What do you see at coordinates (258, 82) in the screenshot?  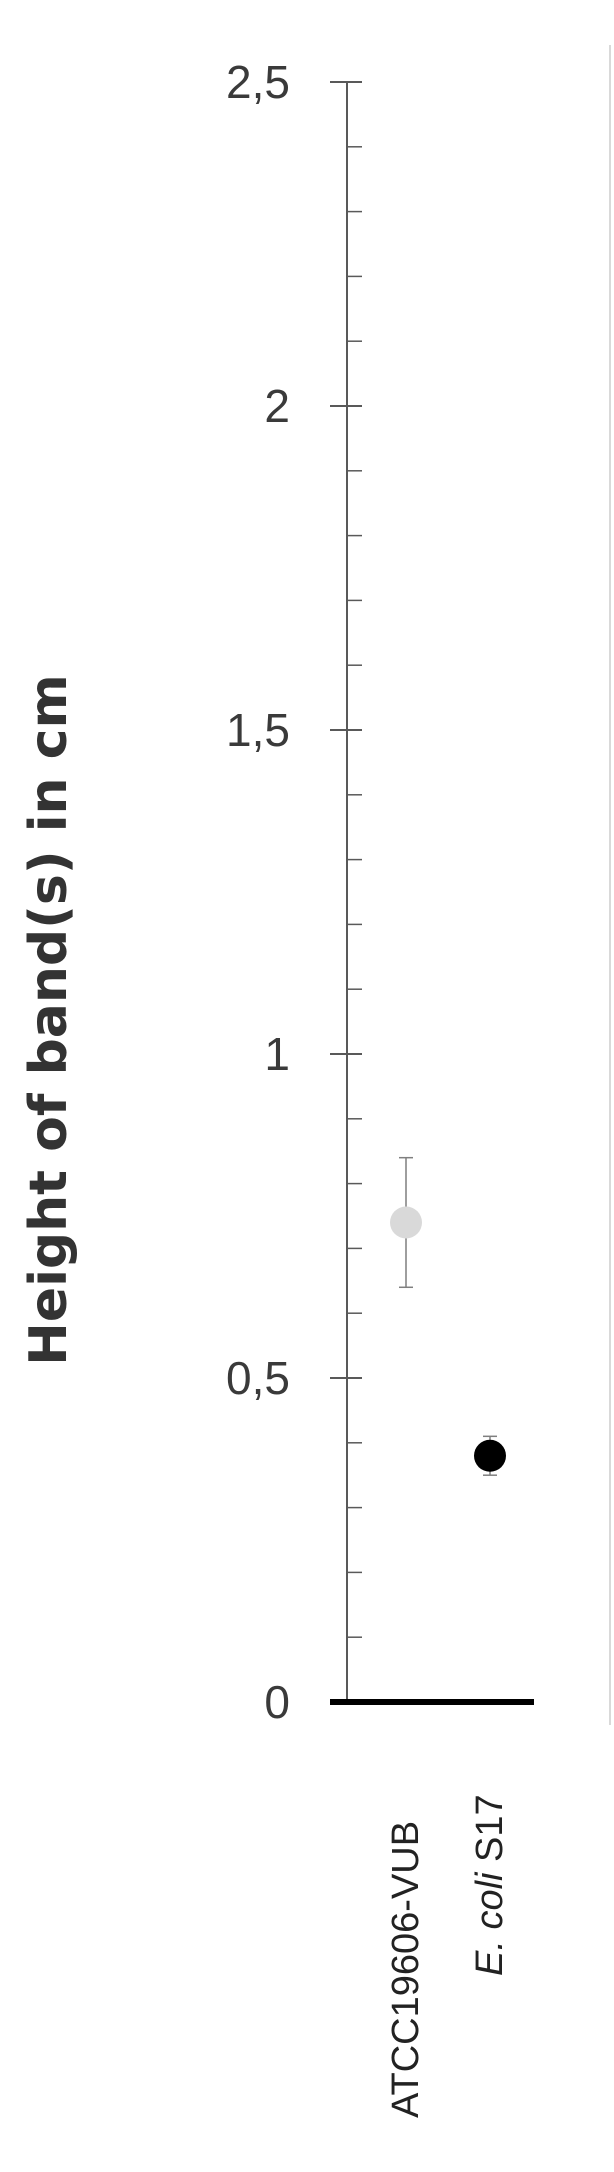 I see `y-tick-label: 2,5` at bounding box center [258, 82].